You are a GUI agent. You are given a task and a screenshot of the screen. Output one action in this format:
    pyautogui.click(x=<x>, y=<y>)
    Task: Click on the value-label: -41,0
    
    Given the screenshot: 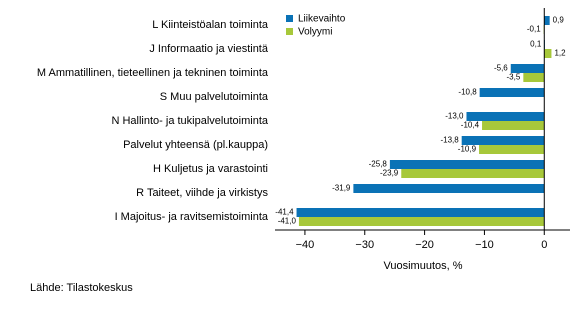 What is the action you would take?
    pyautogui.click(x=287, y=221)
    